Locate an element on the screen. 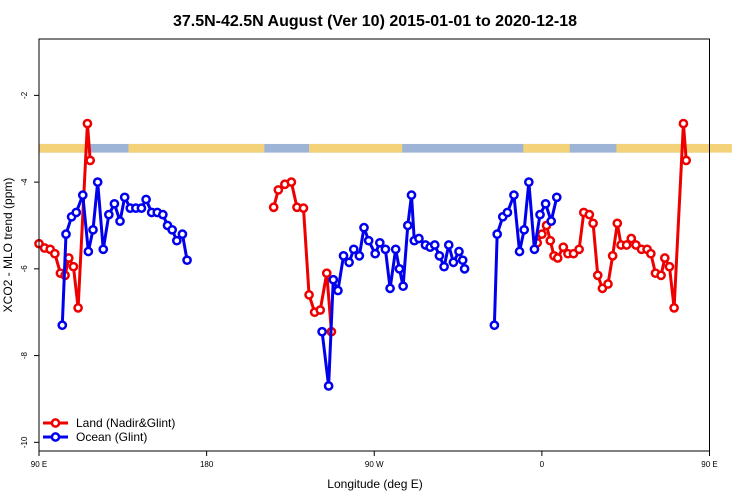  legend-item-0: Land (Nadir&Glint) is located at coordinates (109, 423).